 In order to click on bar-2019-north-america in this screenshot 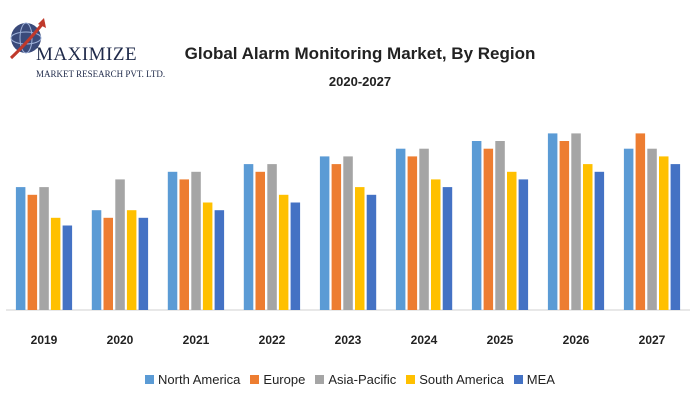, I will do `click(20, 248)`.